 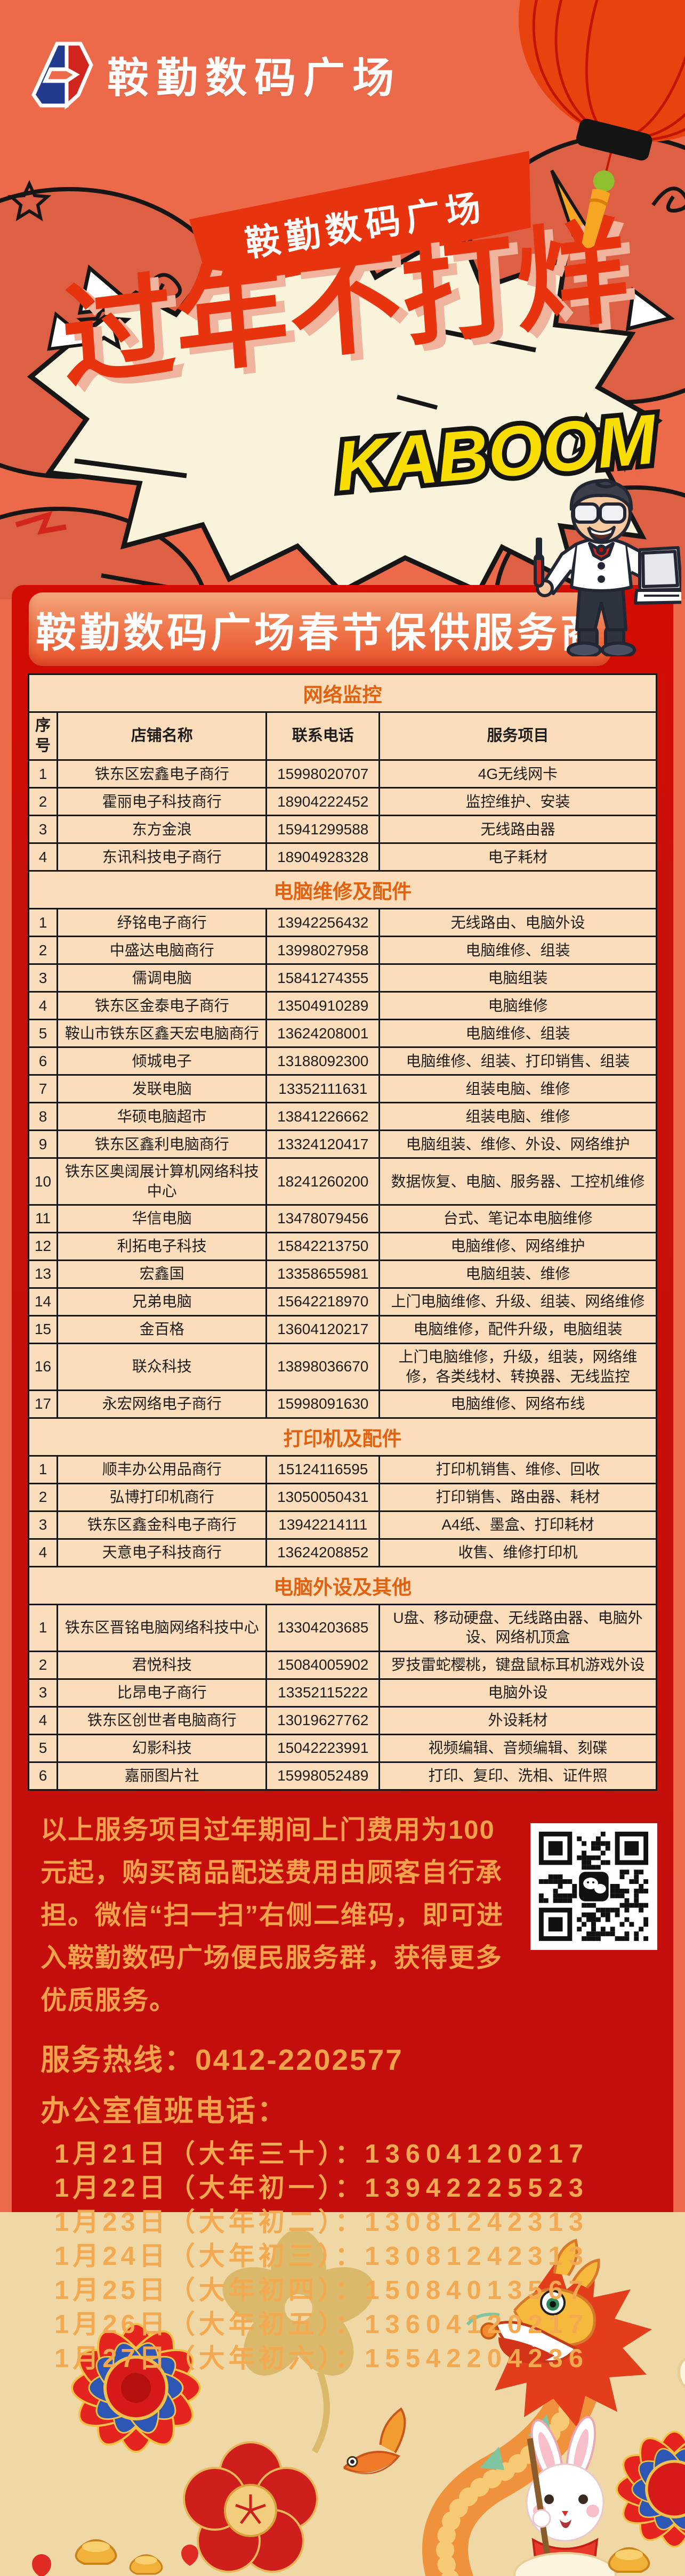 I want to click on table-row: 2 霍丽电子科技商行 18904222452 监控维护、安装, so click(x=342, y=803).